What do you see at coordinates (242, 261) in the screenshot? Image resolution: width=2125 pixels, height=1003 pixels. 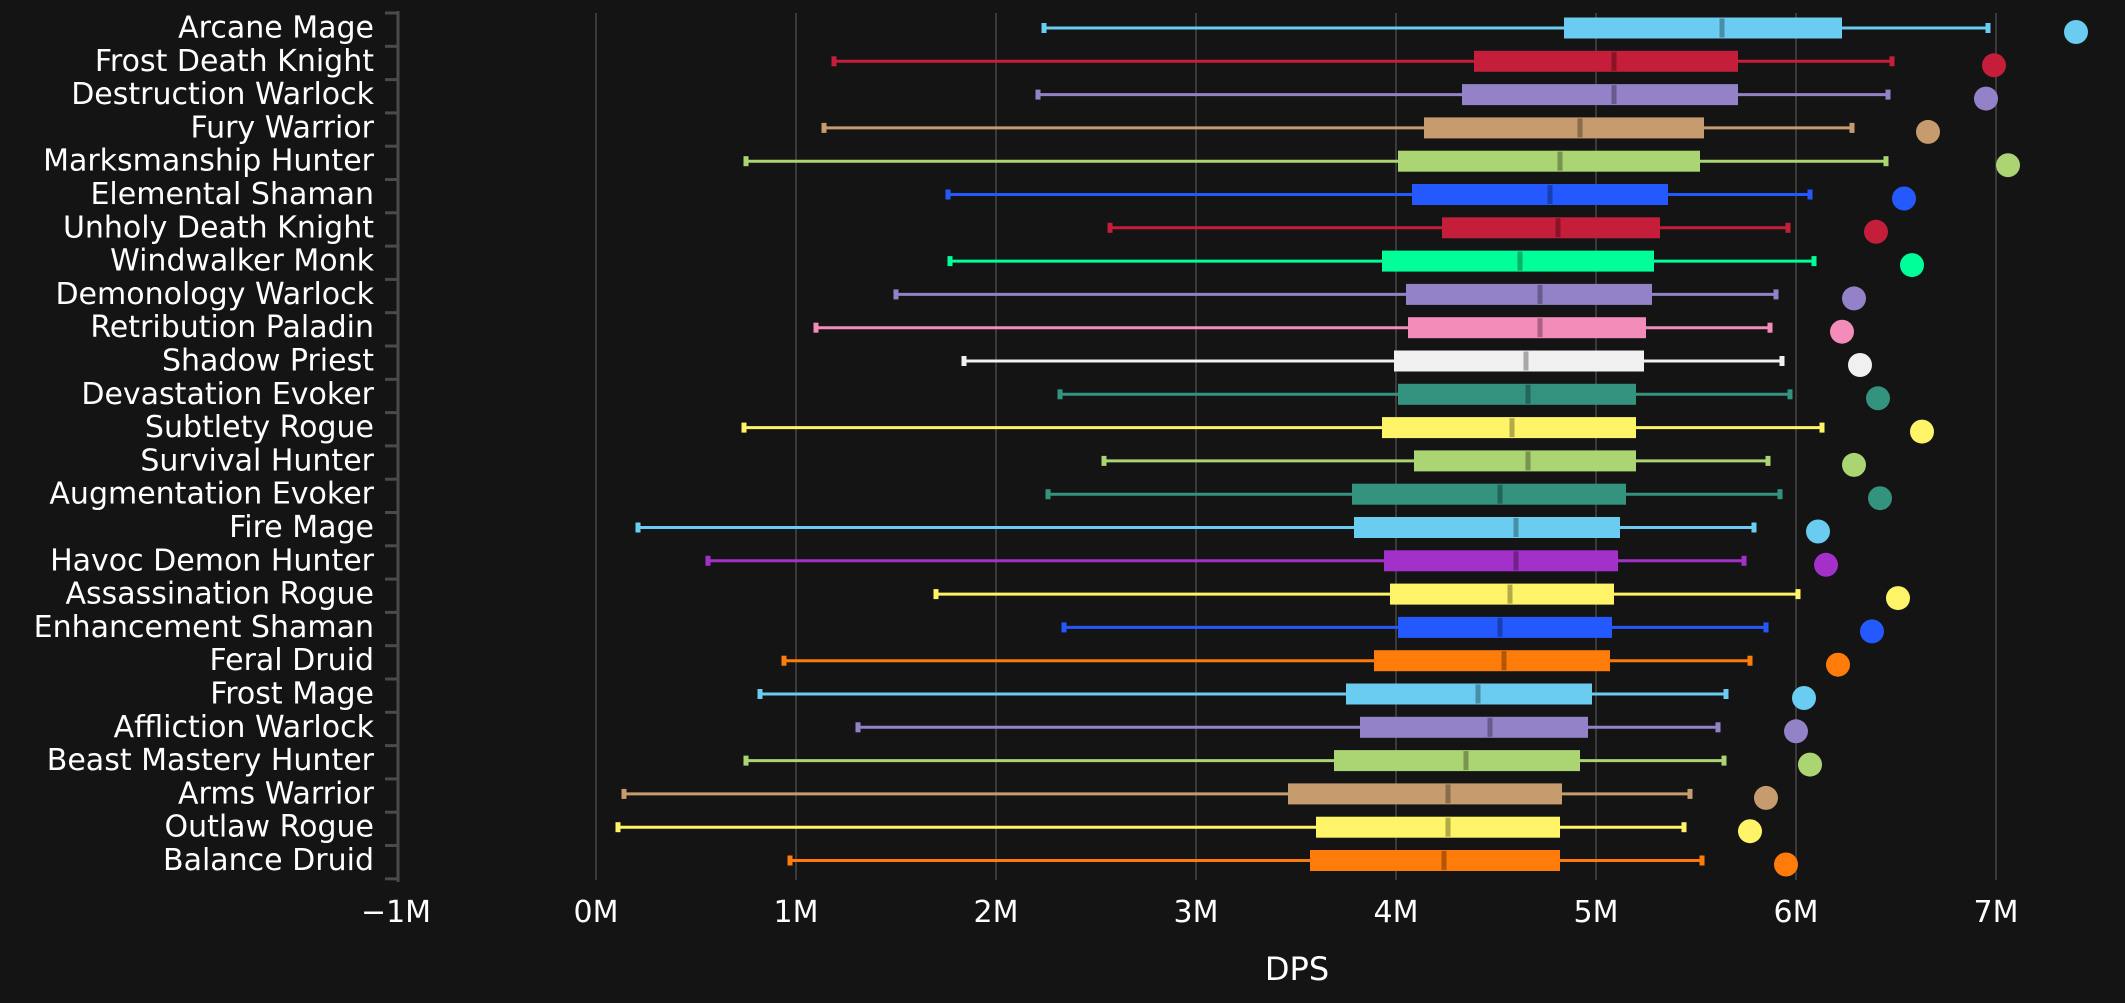 I see `category-label: Windwalker Monk` at bounding box center [242, 261].